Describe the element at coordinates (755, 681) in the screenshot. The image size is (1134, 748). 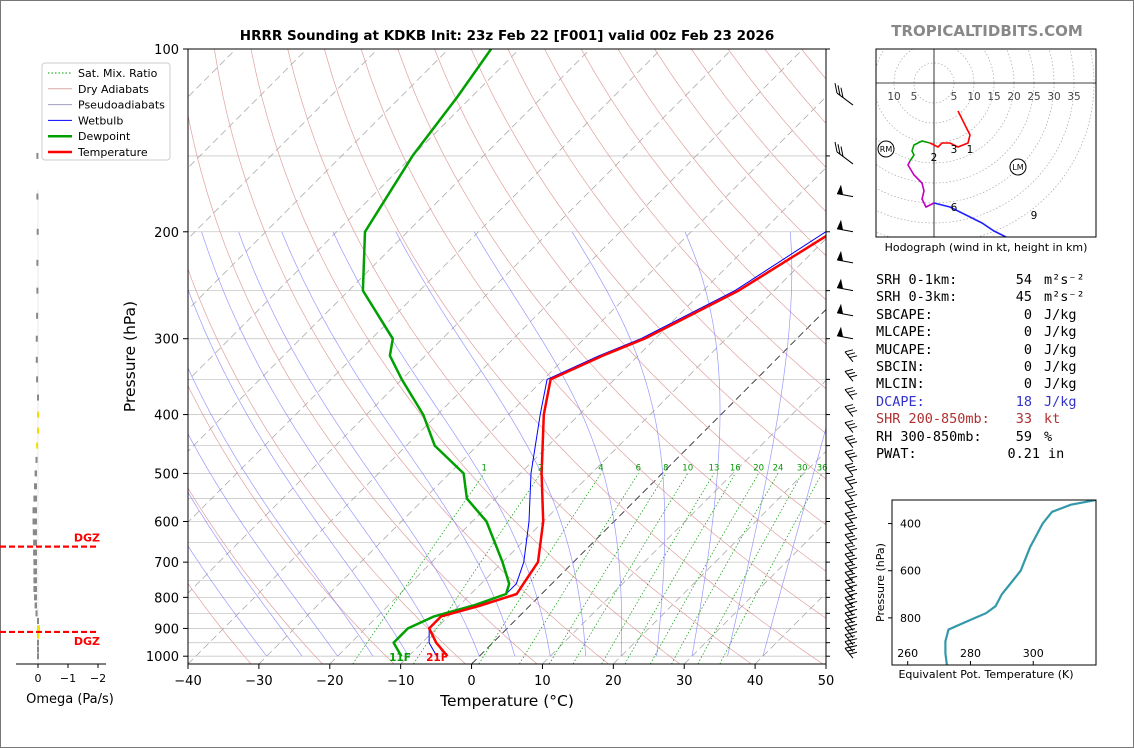
I see `x-tick-label: 40` at that location.